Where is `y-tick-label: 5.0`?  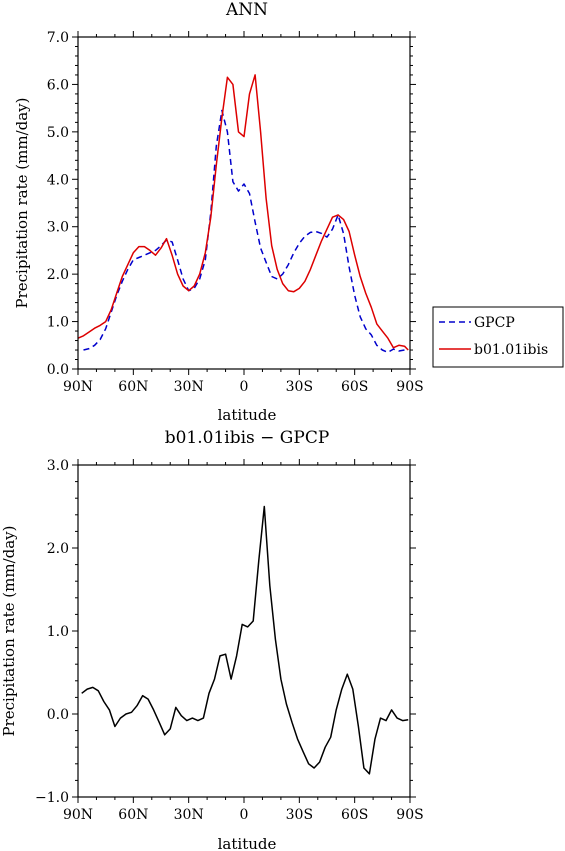
y-tick-label: 5.0 is located at coordinates (58, 133).